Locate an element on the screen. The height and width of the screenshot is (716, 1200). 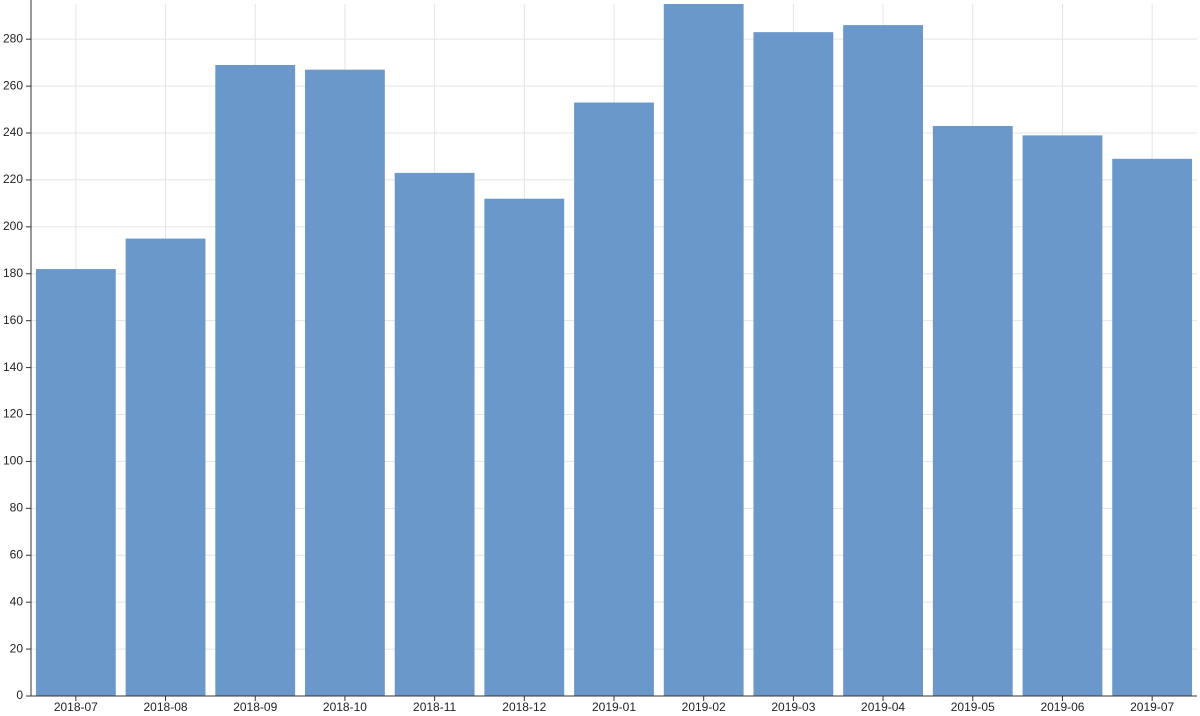
x-tick-label: 2019-03 is located at coordinates (793, 707).